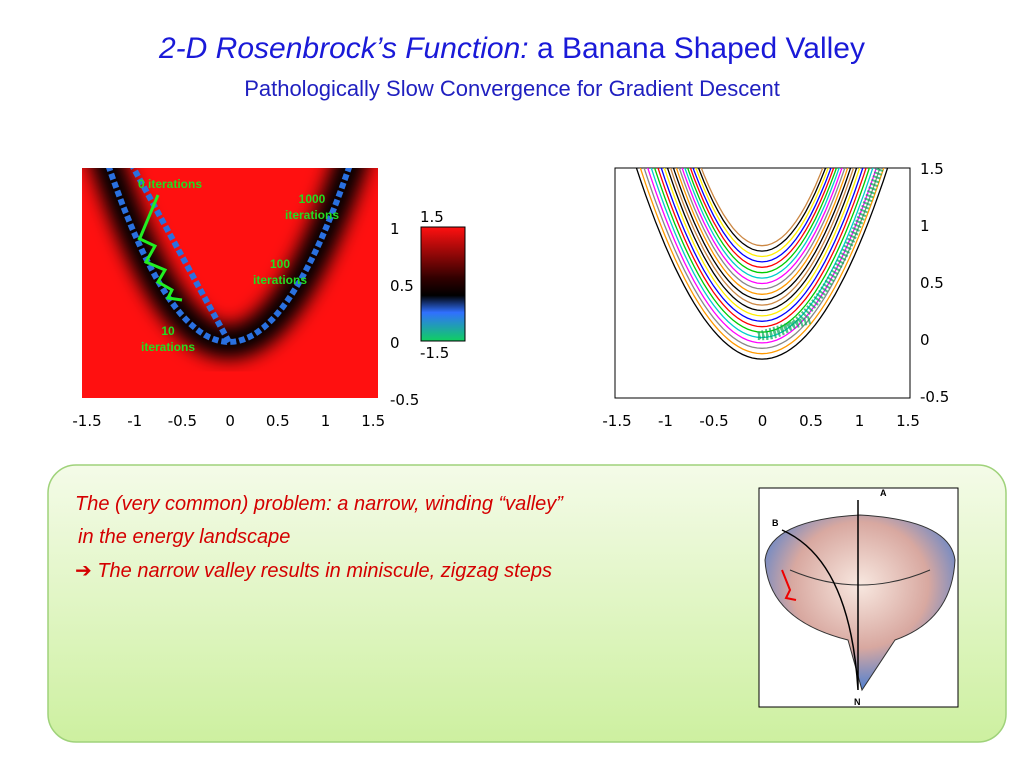 The width and height of the screenshot is (1024, 768). I want to click on surface-label: B, so click(775, 523).